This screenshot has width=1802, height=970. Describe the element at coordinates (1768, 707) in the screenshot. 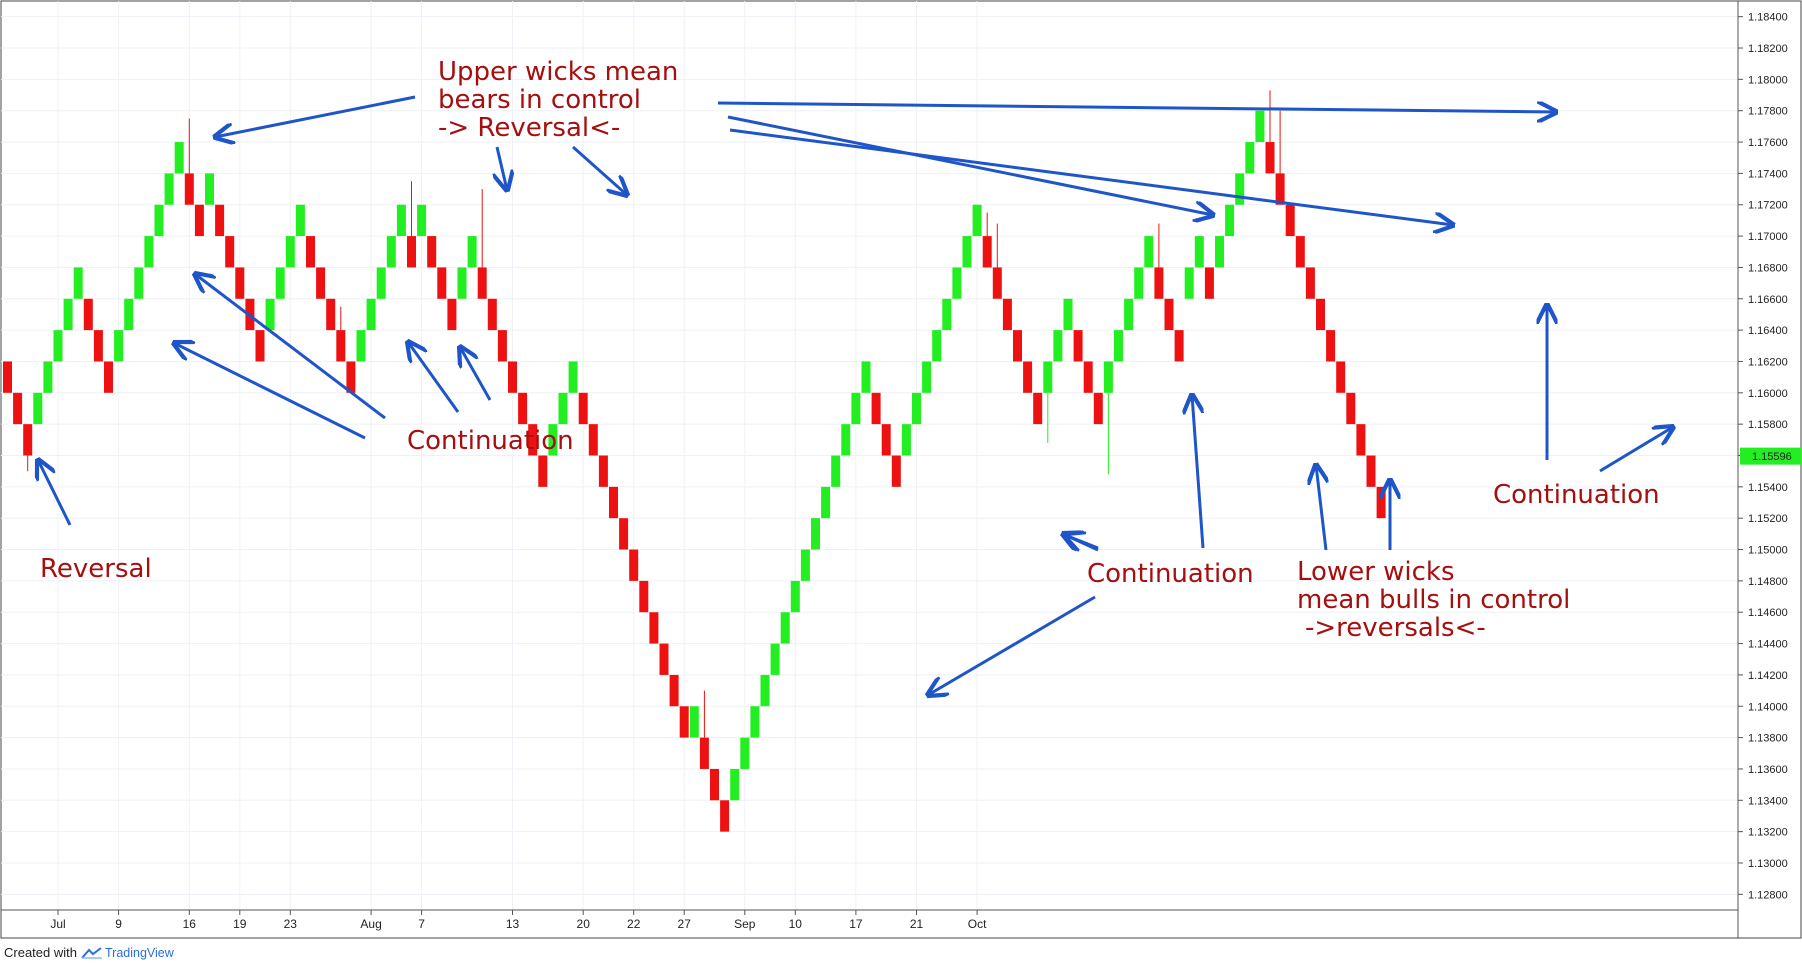

I see `y-tick-label: 1.14000` at that location.